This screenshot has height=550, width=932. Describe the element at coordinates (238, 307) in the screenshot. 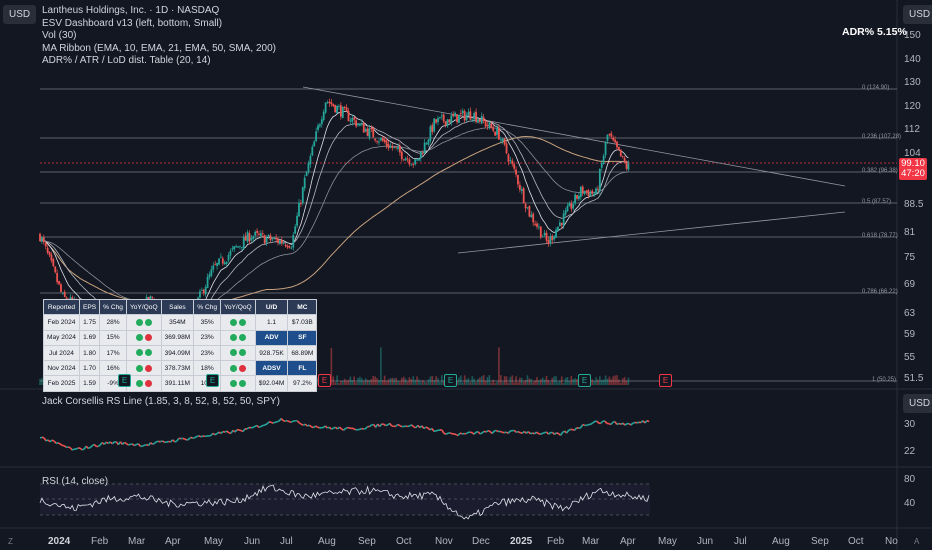

I see `col-header: YoY/QoQ` at that location.